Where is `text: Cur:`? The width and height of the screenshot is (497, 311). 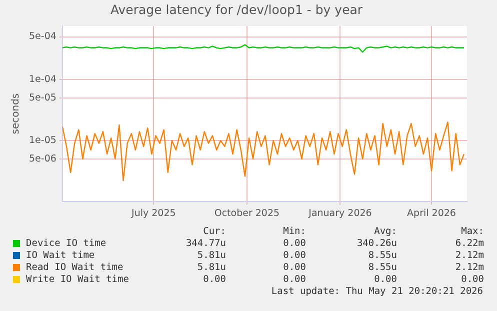 text: Cur: is located at coordinates (214, 231).